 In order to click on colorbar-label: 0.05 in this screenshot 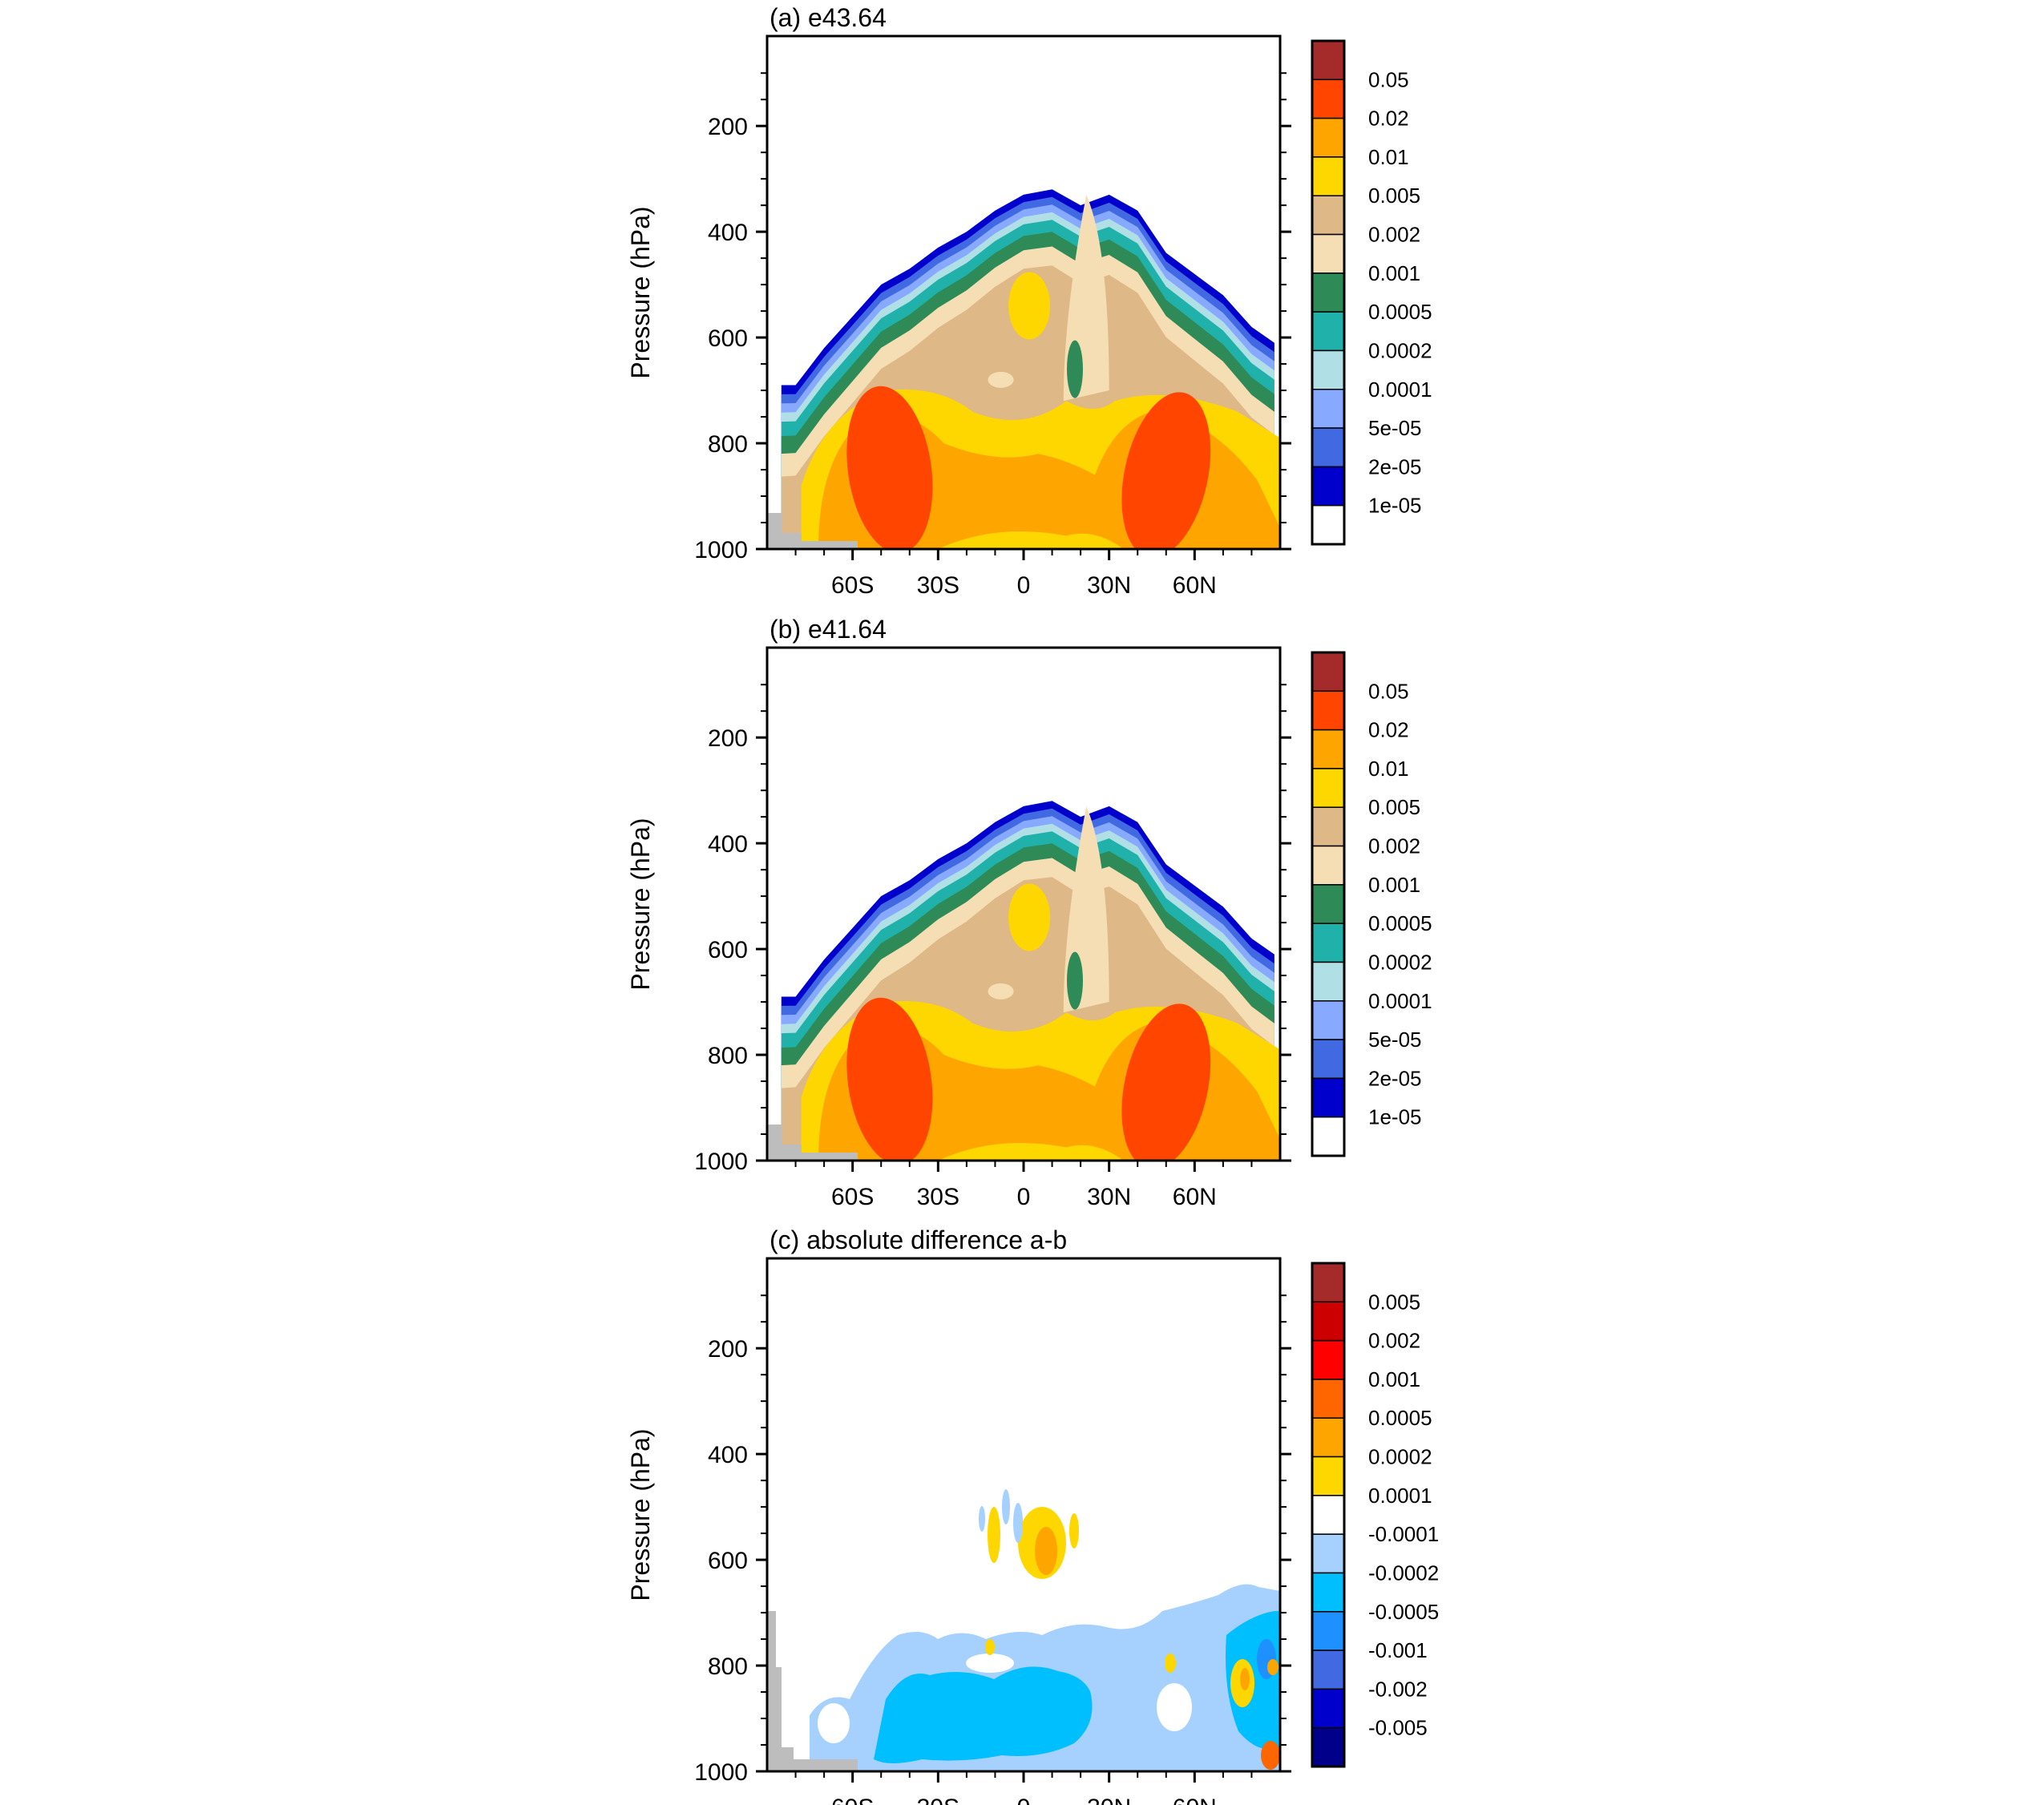, I will do `click(1388, 691)`.